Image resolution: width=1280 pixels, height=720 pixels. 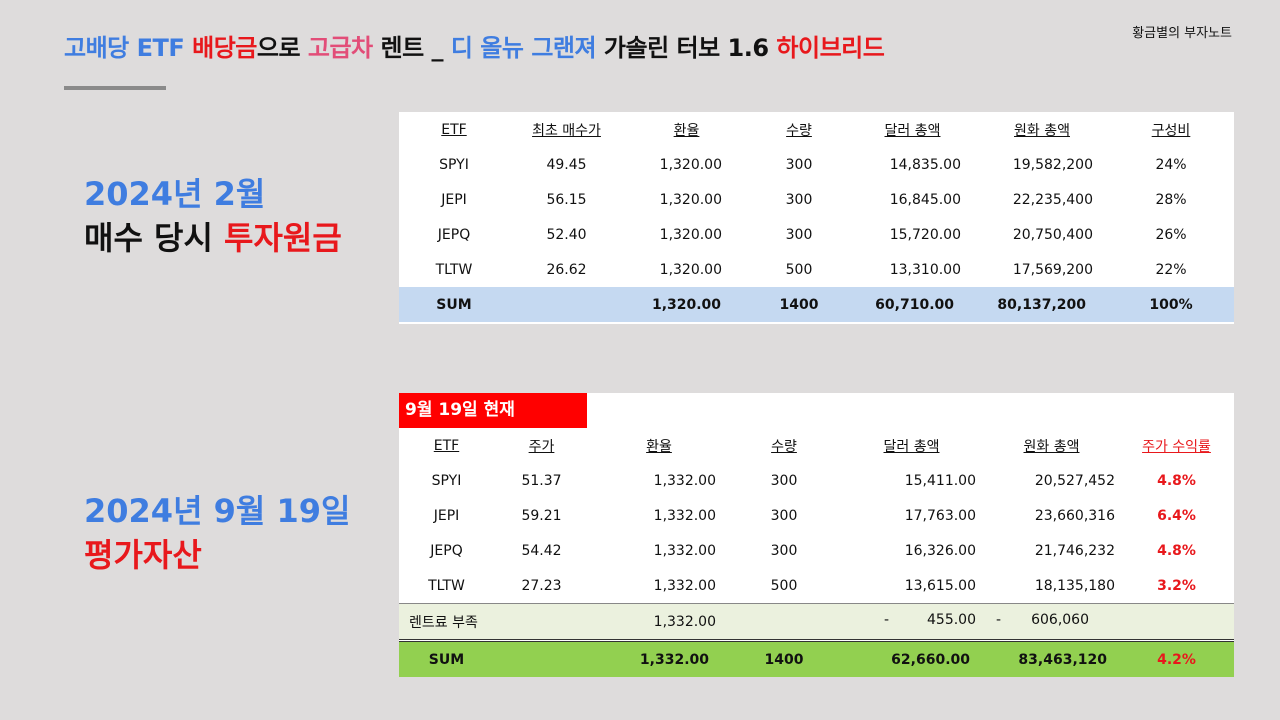 What do you see at coordinates (911, 622) in the screenshot?
I see `rent-usd-cell: - 455.00` at bounding box center [911, 622].